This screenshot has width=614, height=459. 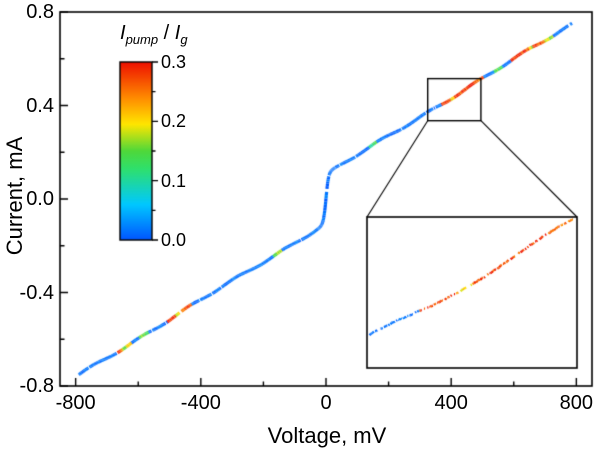 What do you see at coordinates (142, 39) in the screenshot?
I see `colorbar-title-pump-subscript: pump` at bounding box center [142, 39].